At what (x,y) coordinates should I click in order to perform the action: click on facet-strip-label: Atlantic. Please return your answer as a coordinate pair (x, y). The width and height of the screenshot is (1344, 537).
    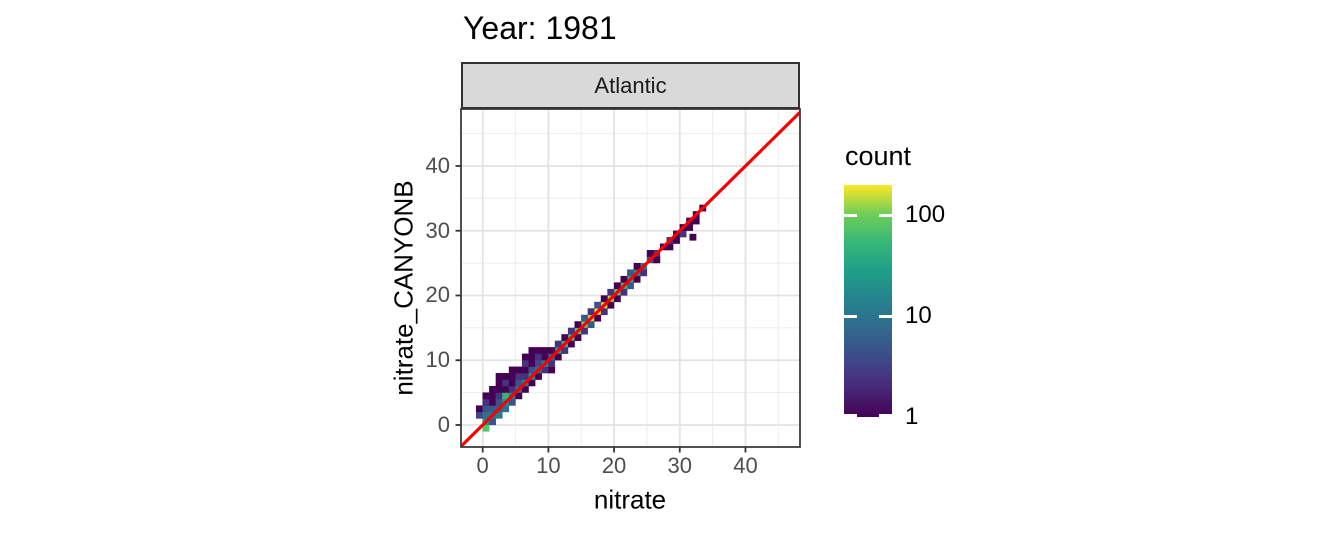
    Looking at the image, I should click on (630, 85).